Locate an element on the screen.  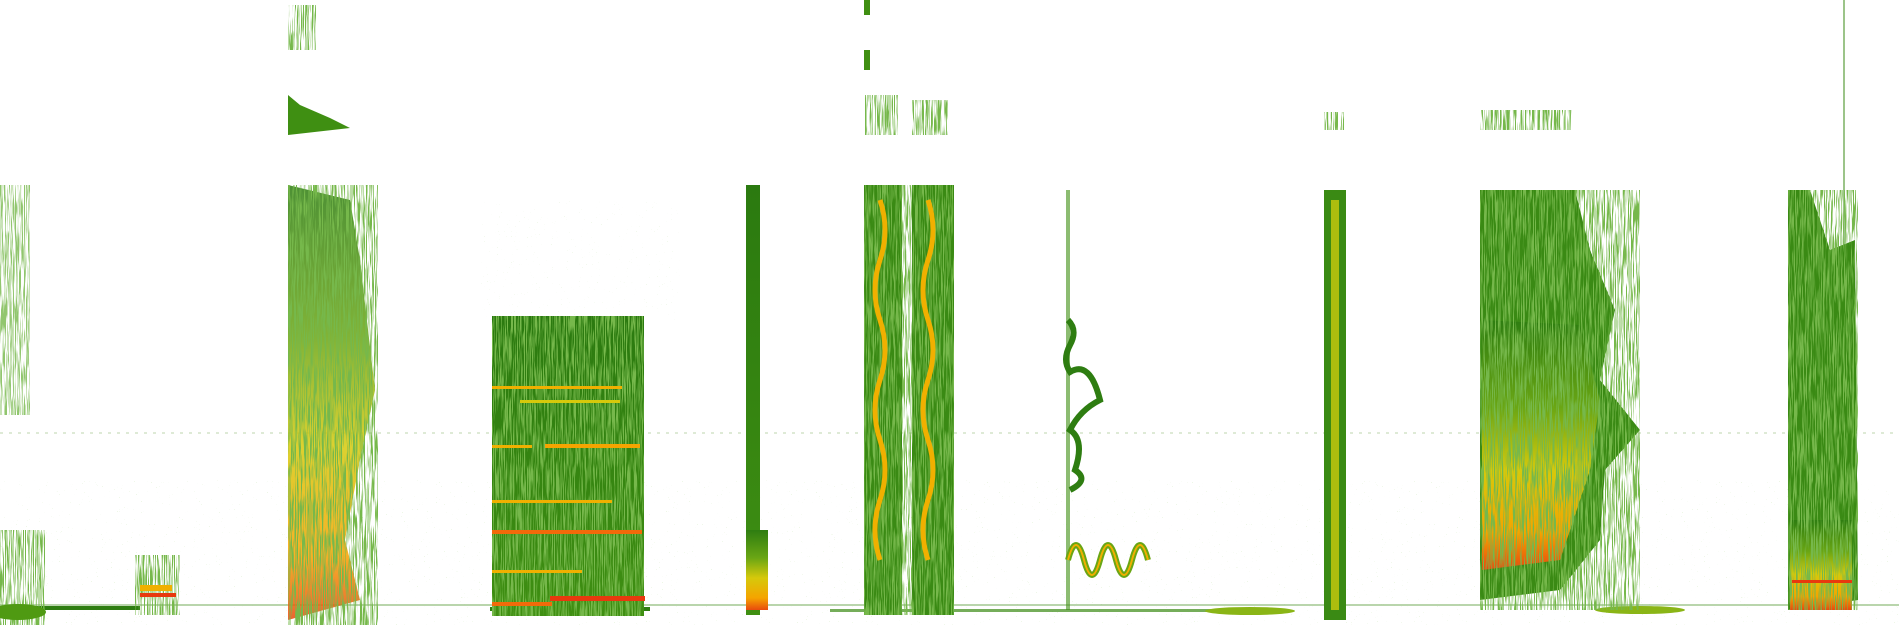
noise-mid is located at coordinates (580, 260).